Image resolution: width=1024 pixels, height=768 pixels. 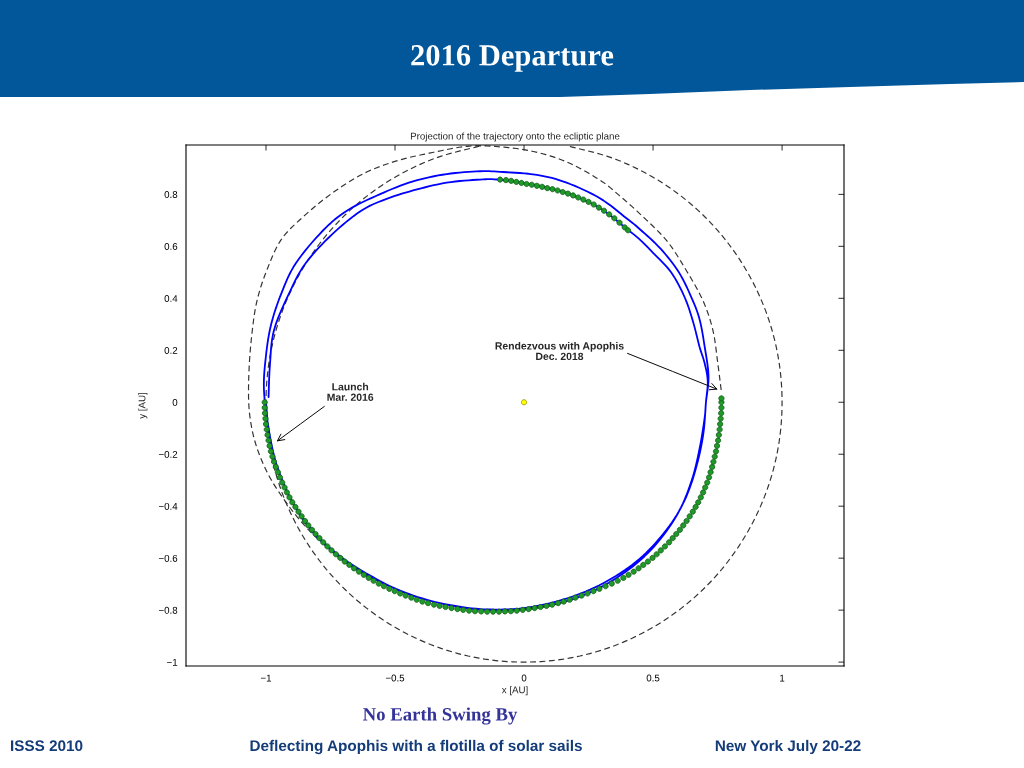 I want to click on annotation: Rendezvous with Apophis Dec. 2018, so click(x=559, y=351).